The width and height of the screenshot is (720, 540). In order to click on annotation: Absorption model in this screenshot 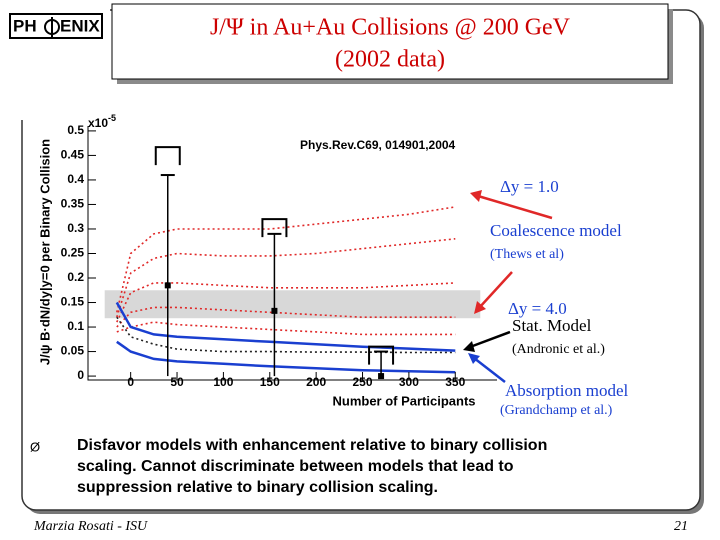, I will do `click(567, 390)`.